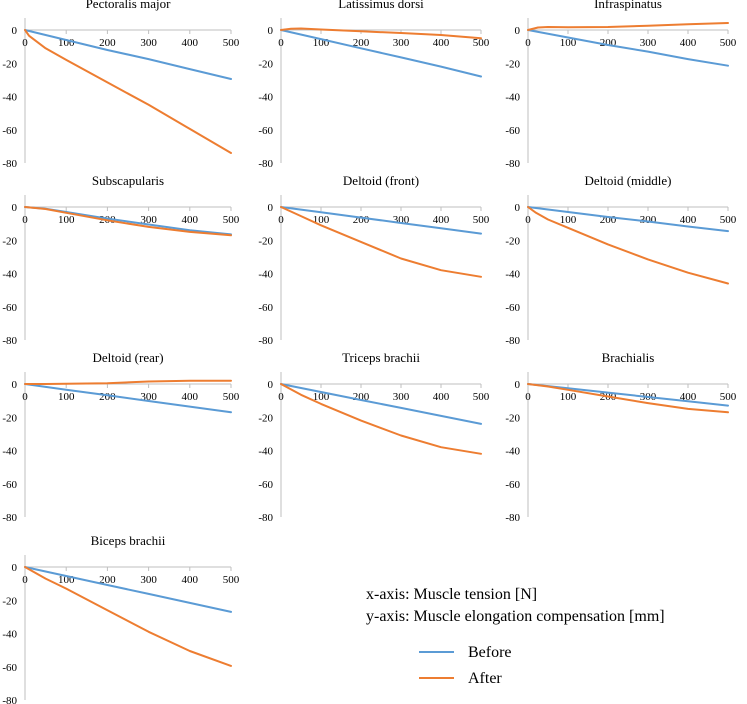  I want to click on chart-title: Deltoid (middle), so click(627, 180).